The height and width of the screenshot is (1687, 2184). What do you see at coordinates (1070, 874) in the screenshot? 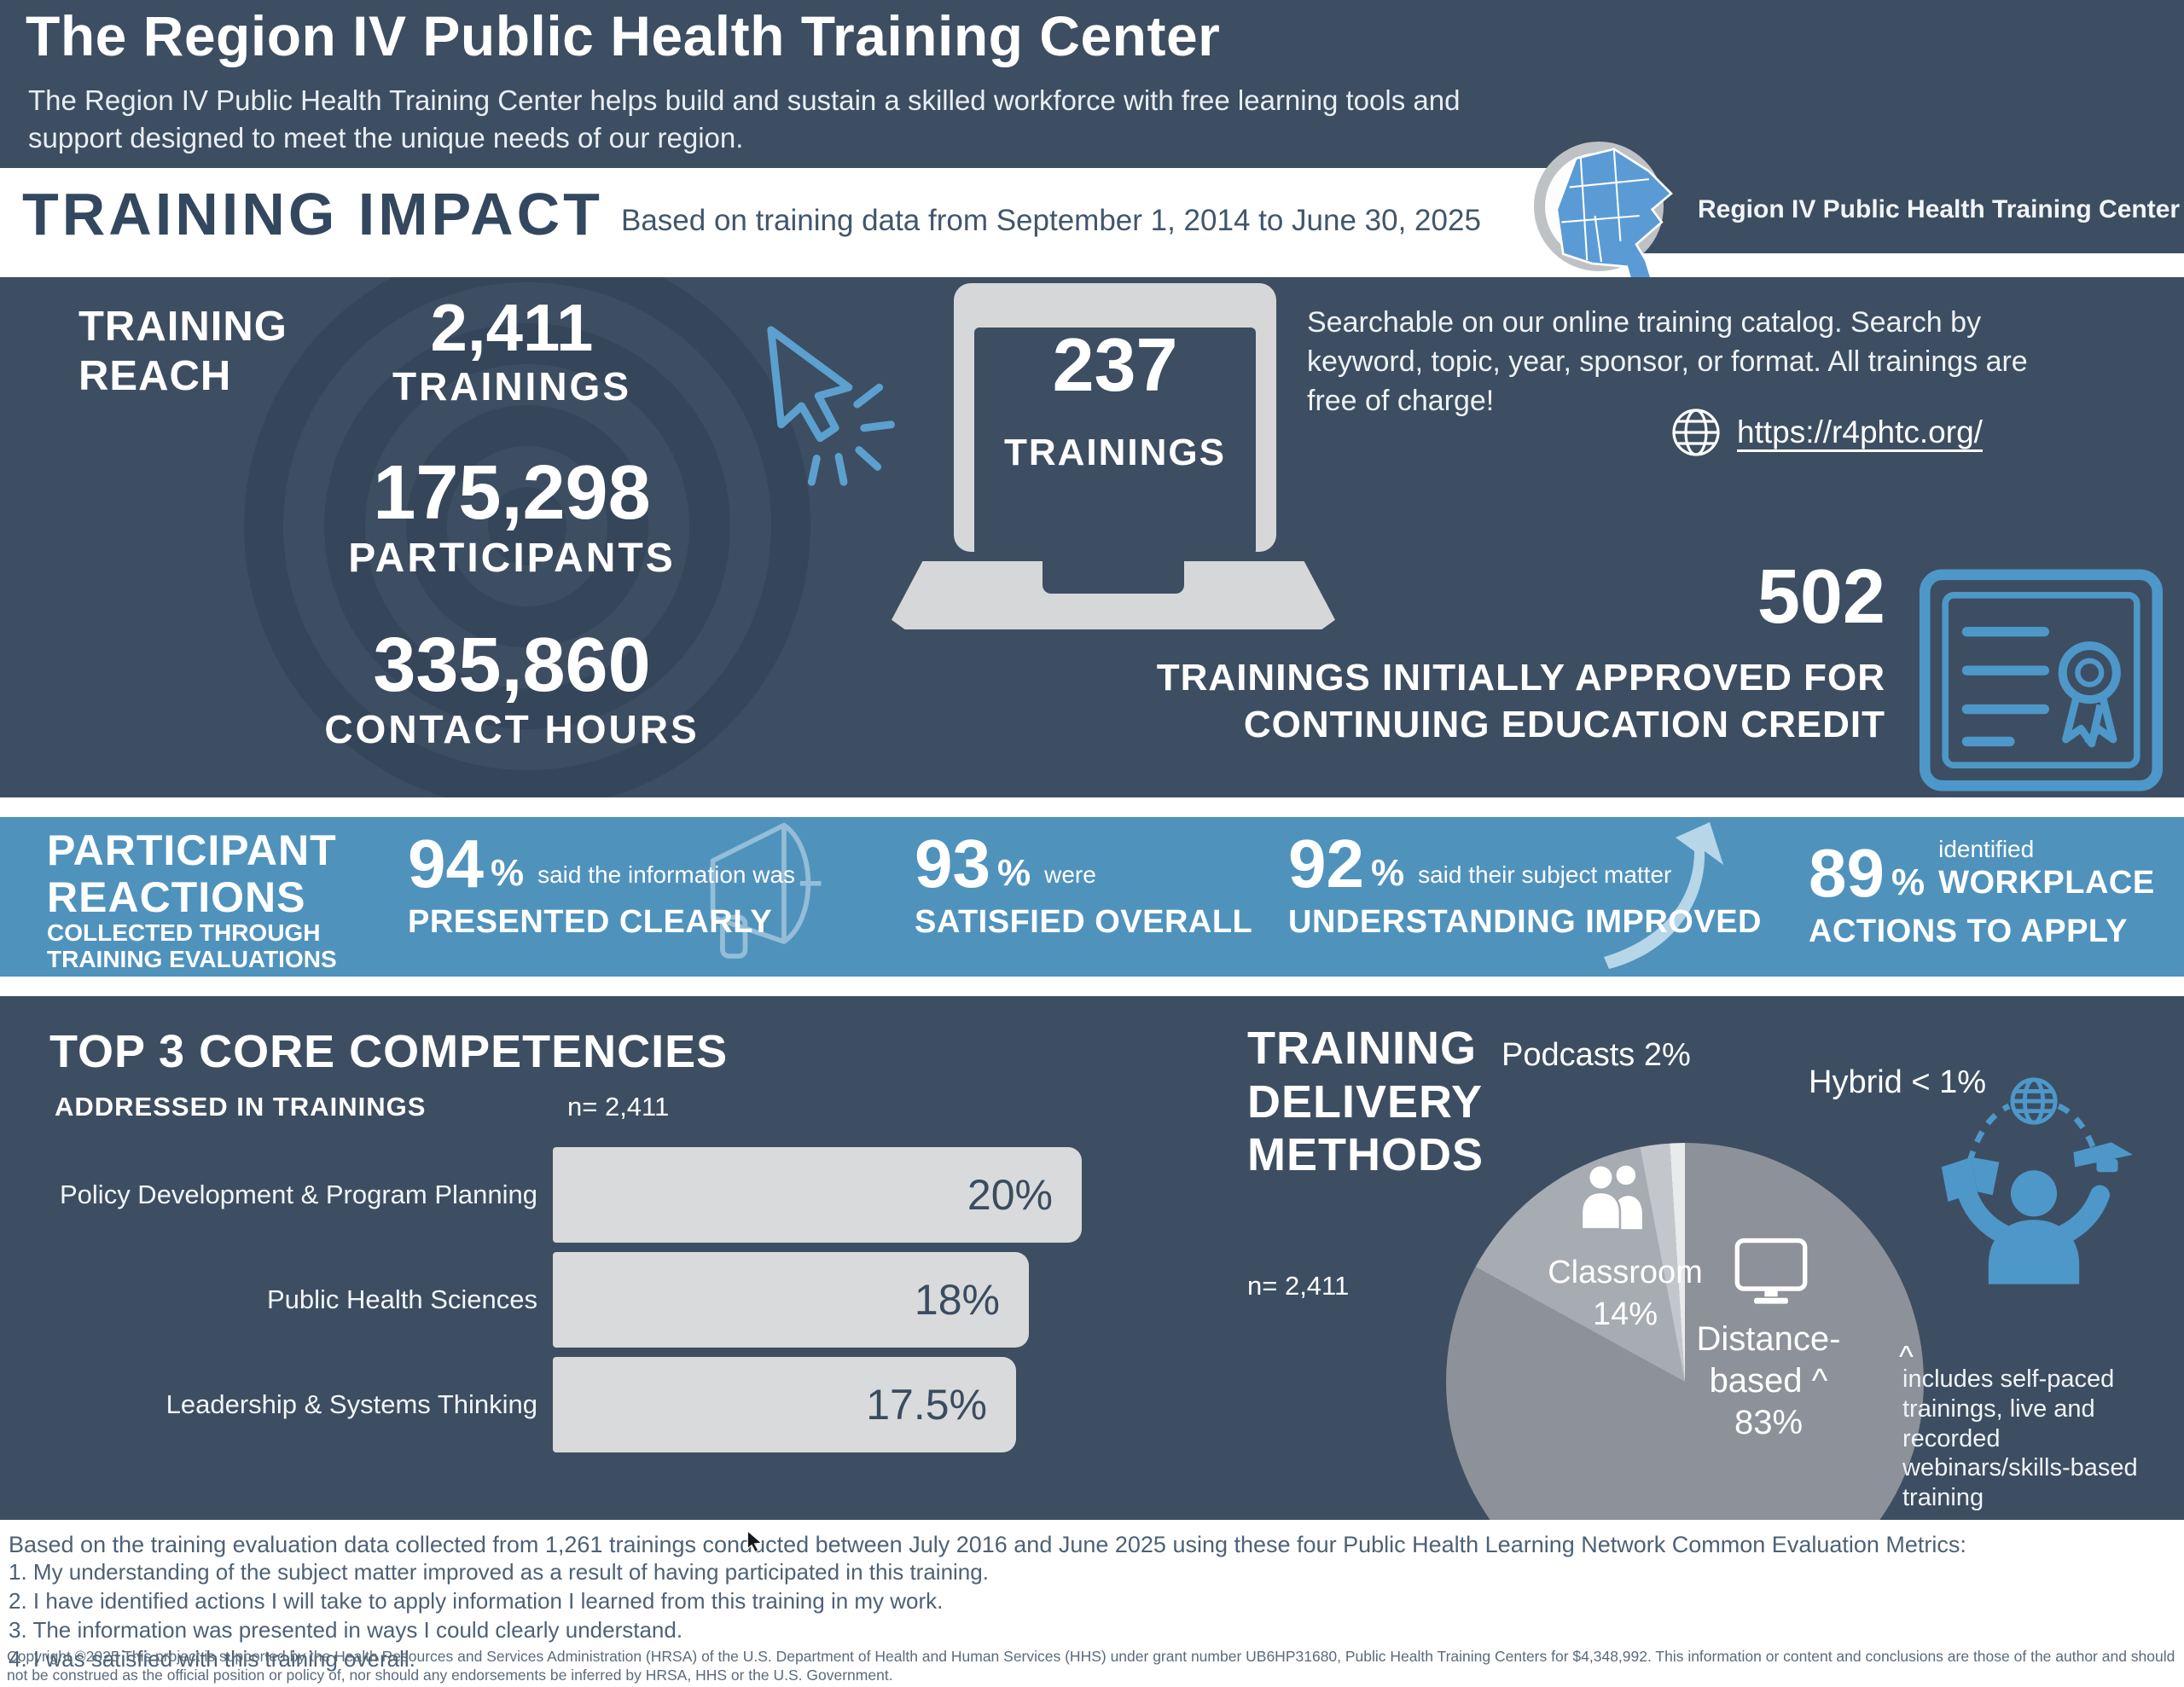
I see `stat-lead-text: were` at bounding box center [1070, 874].